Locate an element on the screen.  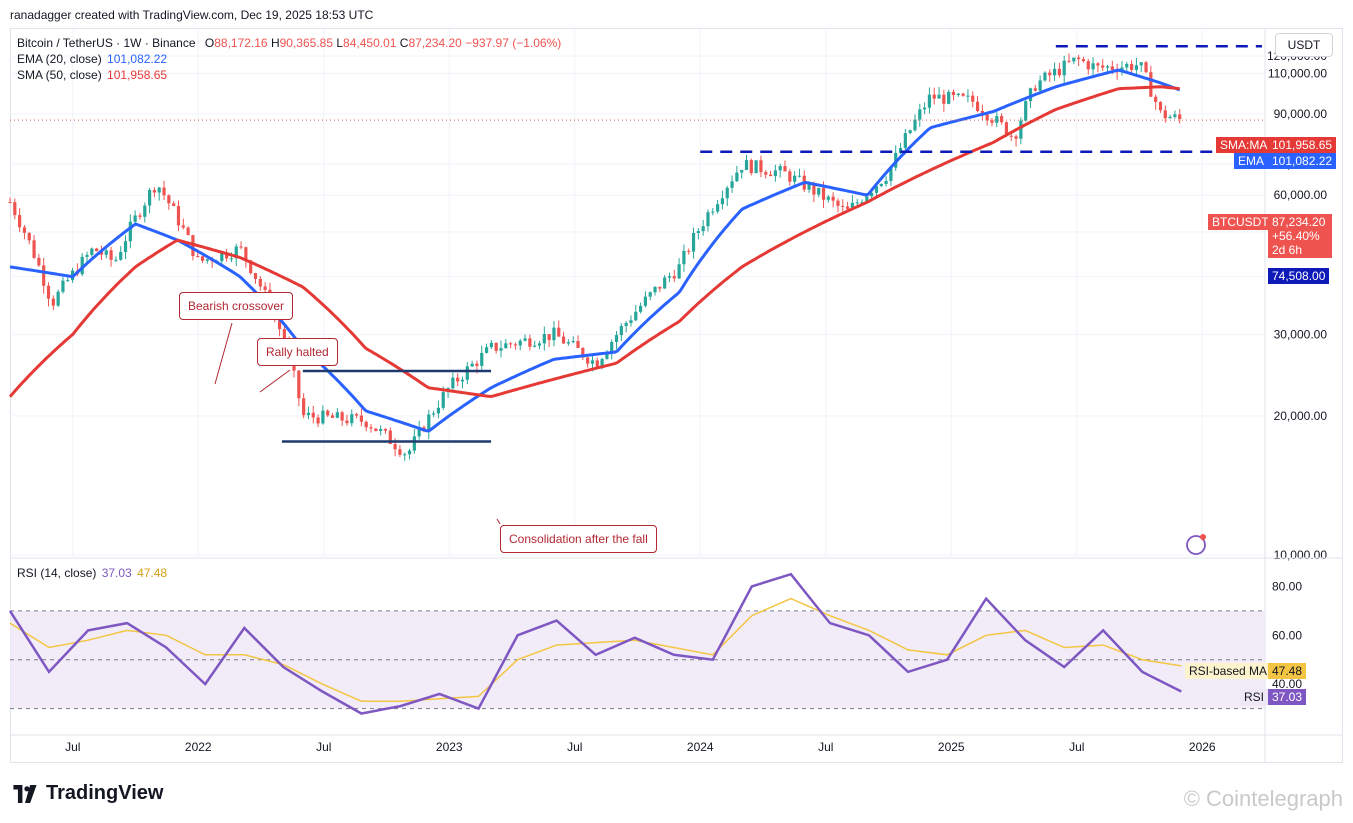
rsi-tick-label: 60.00 is located at coordinates (1287, 635).